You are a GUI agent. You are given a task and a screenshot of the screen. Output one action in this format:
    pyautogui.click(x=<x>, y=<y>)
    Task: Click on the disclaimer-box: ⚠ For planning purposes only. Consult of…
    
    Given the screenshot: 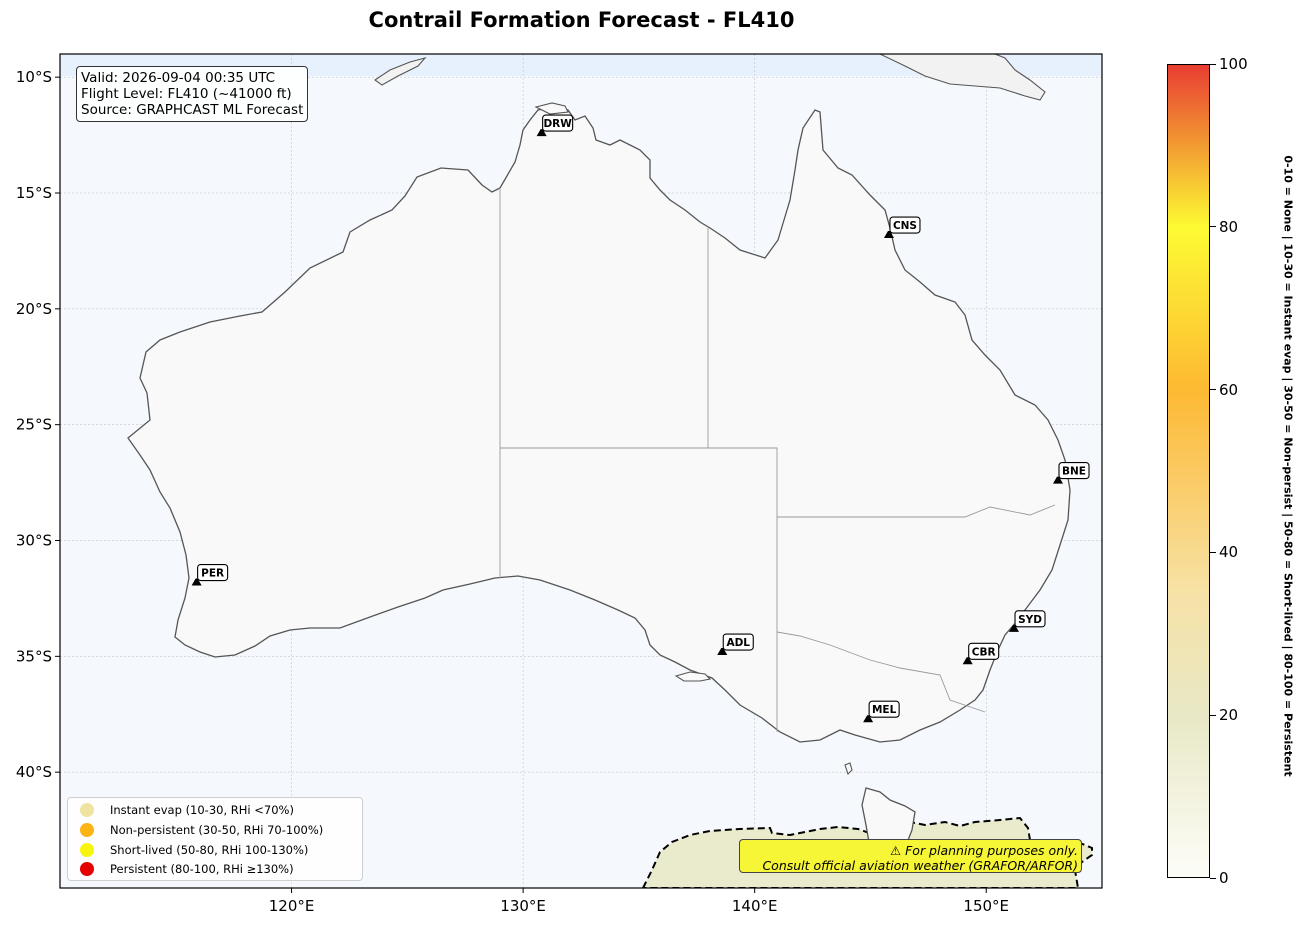 What is the action you would take?
    pyautogui.click(x=910, y=856)
    